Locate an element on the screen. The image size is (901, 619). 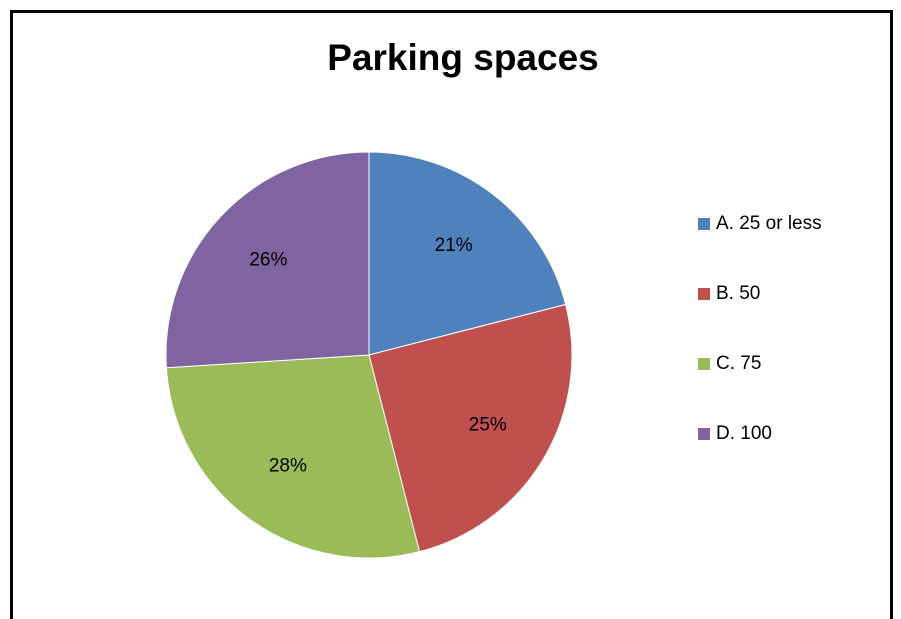
legend-label: D. 100 is located at coordinates (744, 433).